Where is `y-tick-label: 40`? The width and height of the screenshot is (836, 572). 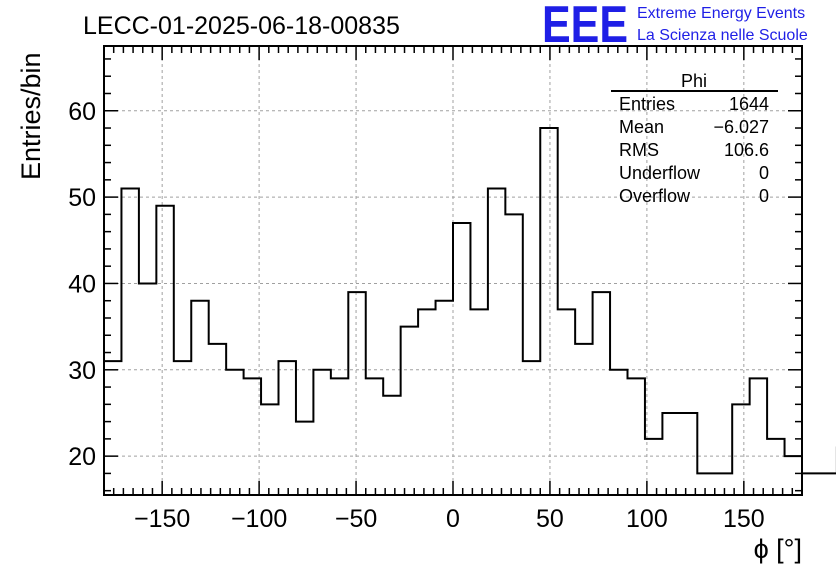 y-tick-label: 40 is located at coordinates (82, 284).